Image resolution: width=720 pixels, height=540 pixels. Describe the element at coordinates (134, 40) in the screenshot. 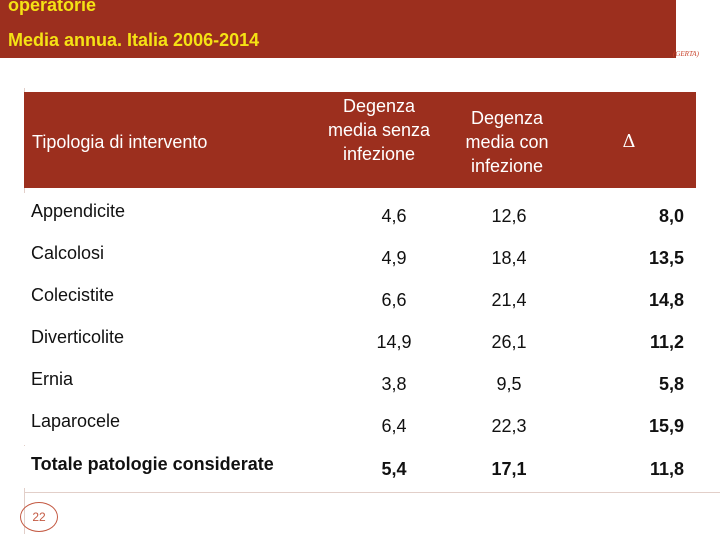

I see `slide-title-line-2: Media annua. Italia 2006-2014` at that location.